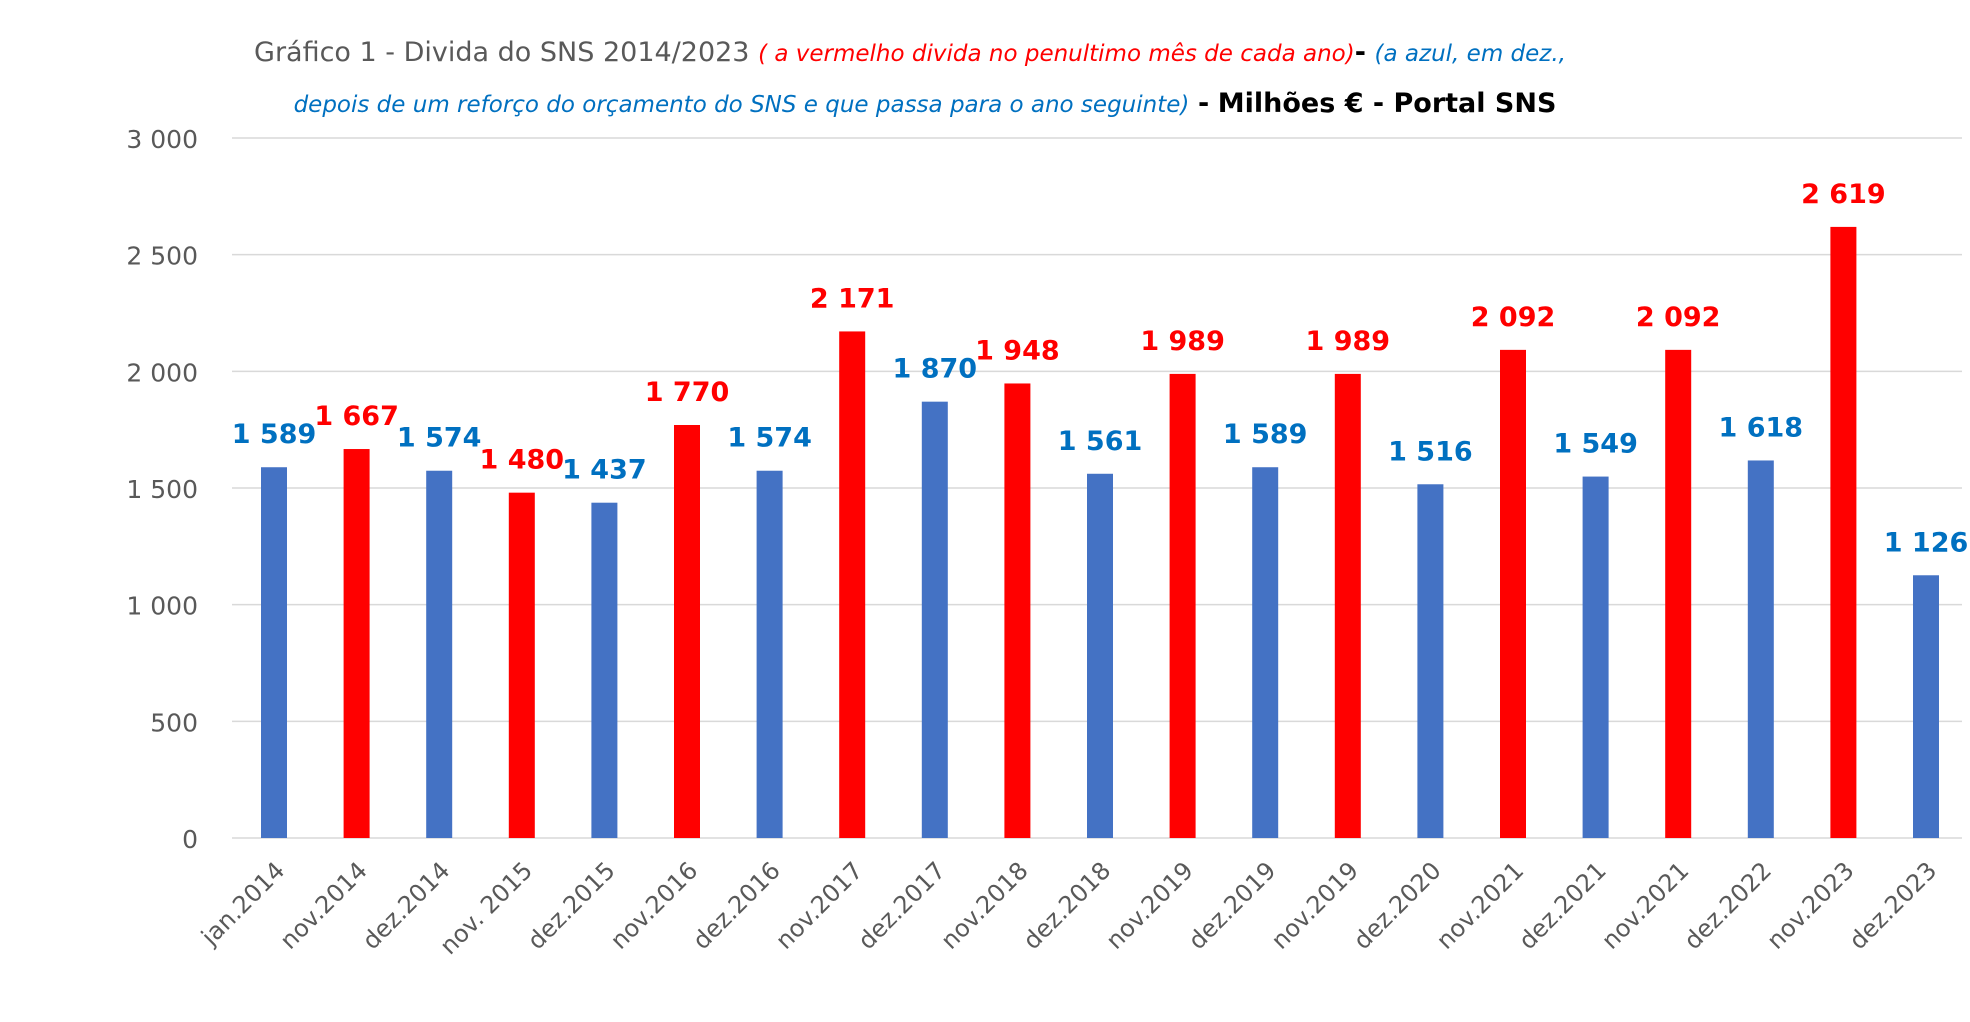 This screenshot has width=1970, height=1022. I want to click on title-unit: Milhões € - Portal SNS, so click(1387, 103).